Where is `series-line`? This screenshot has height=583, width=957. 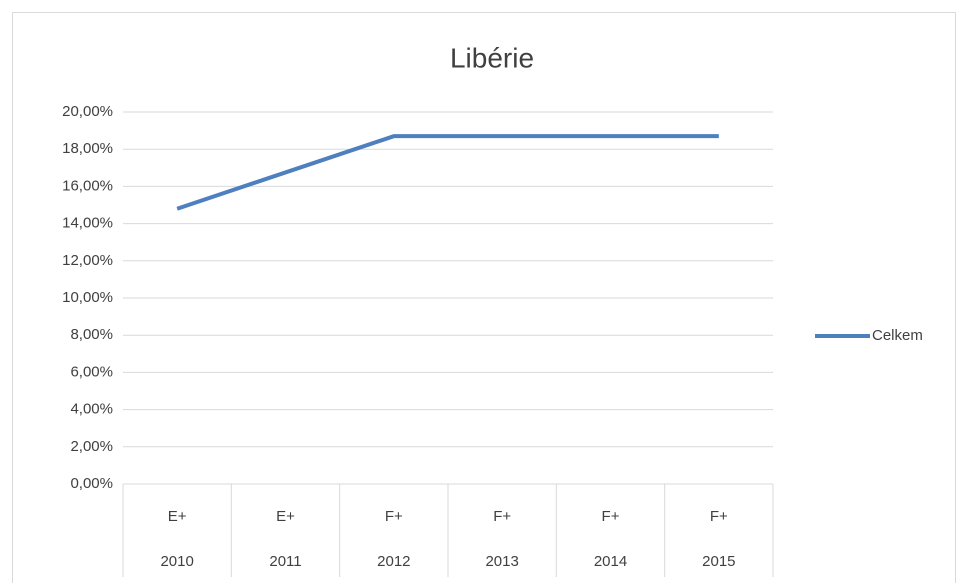 series-line is located at coordinates (447, 172).